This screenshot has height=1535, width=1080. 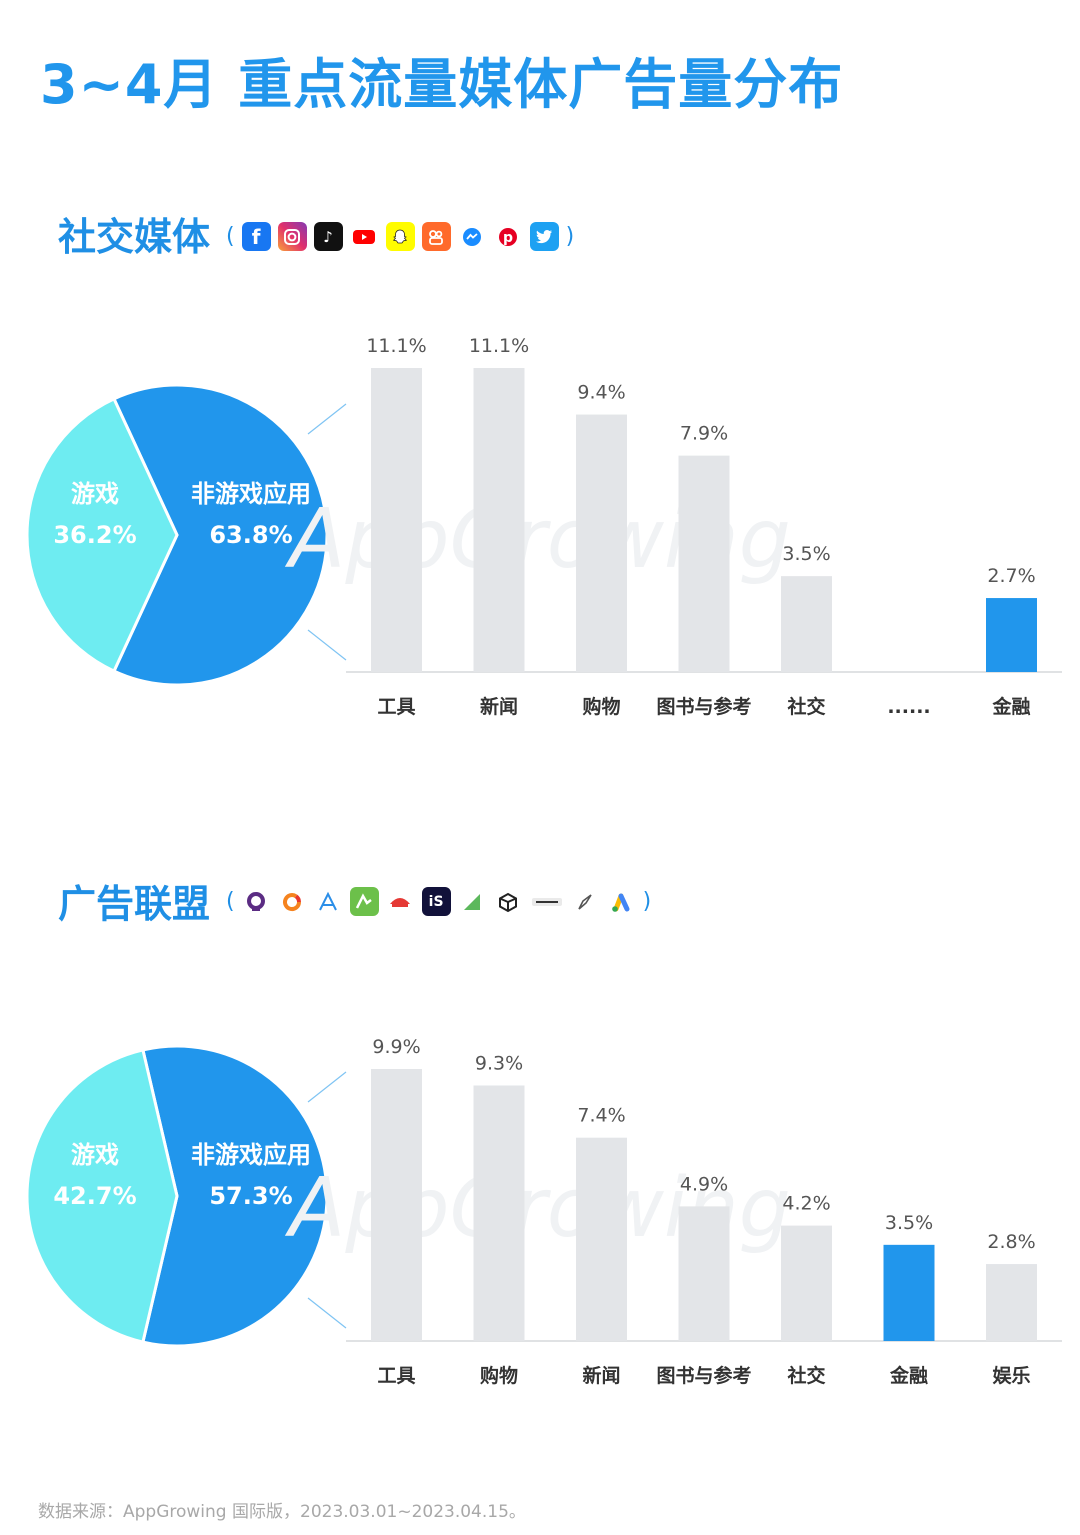 What do you see at coordinates (442, 84) in the screenshot?
I see `page-title: 3~4月 重点流量媒体广告量分布` at bounding box center [442, 84].